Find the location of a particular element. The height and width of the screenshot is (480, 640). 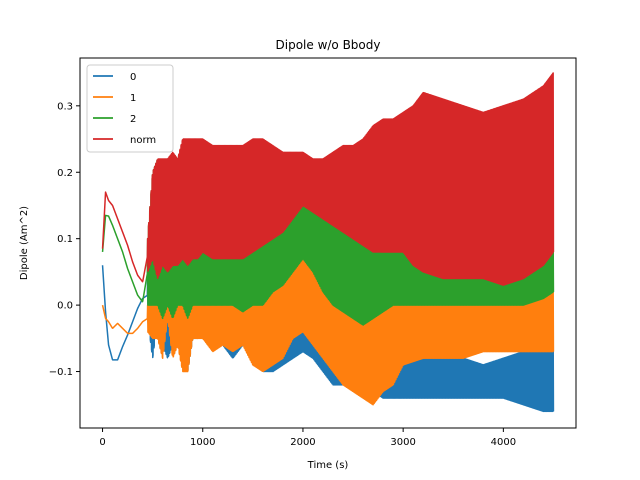

y-axis-label: Dipole (Am^2) is located at coordinates (24, 243).